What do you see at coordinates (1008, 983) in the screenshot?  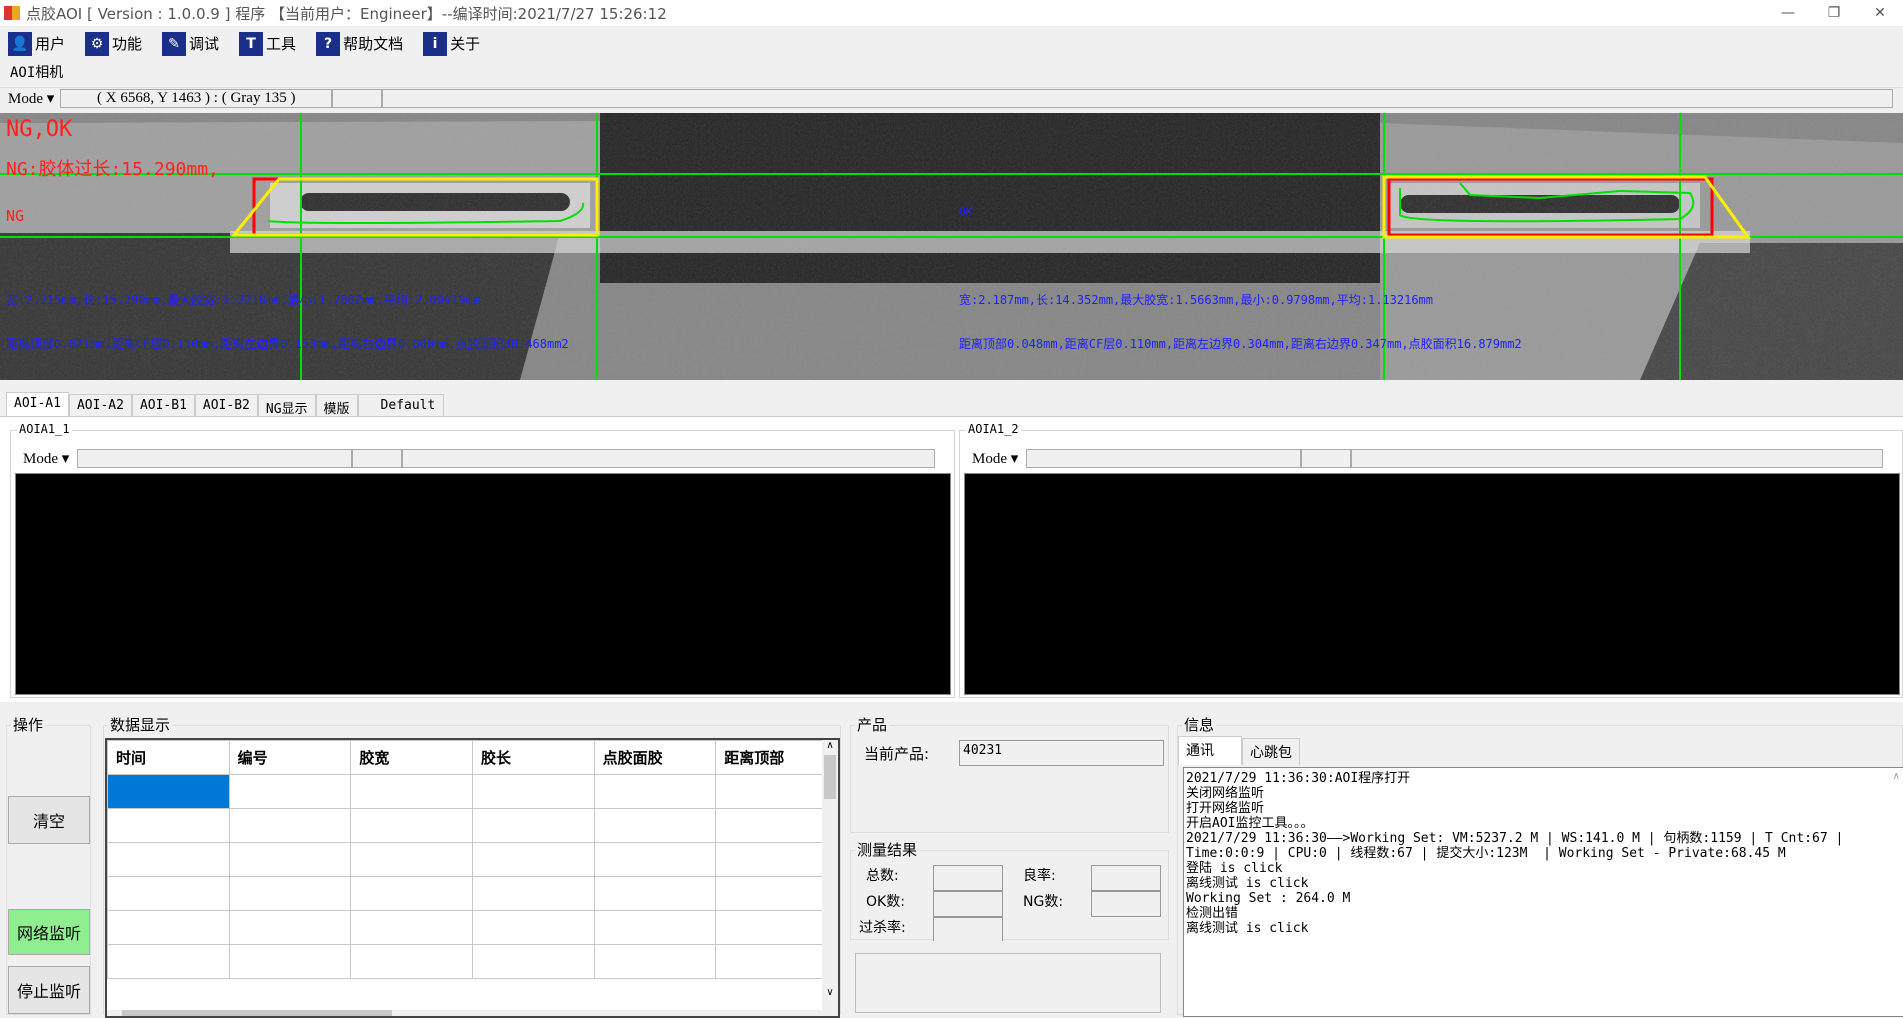 I see `status-panel` at bounding box center [1008, 983].